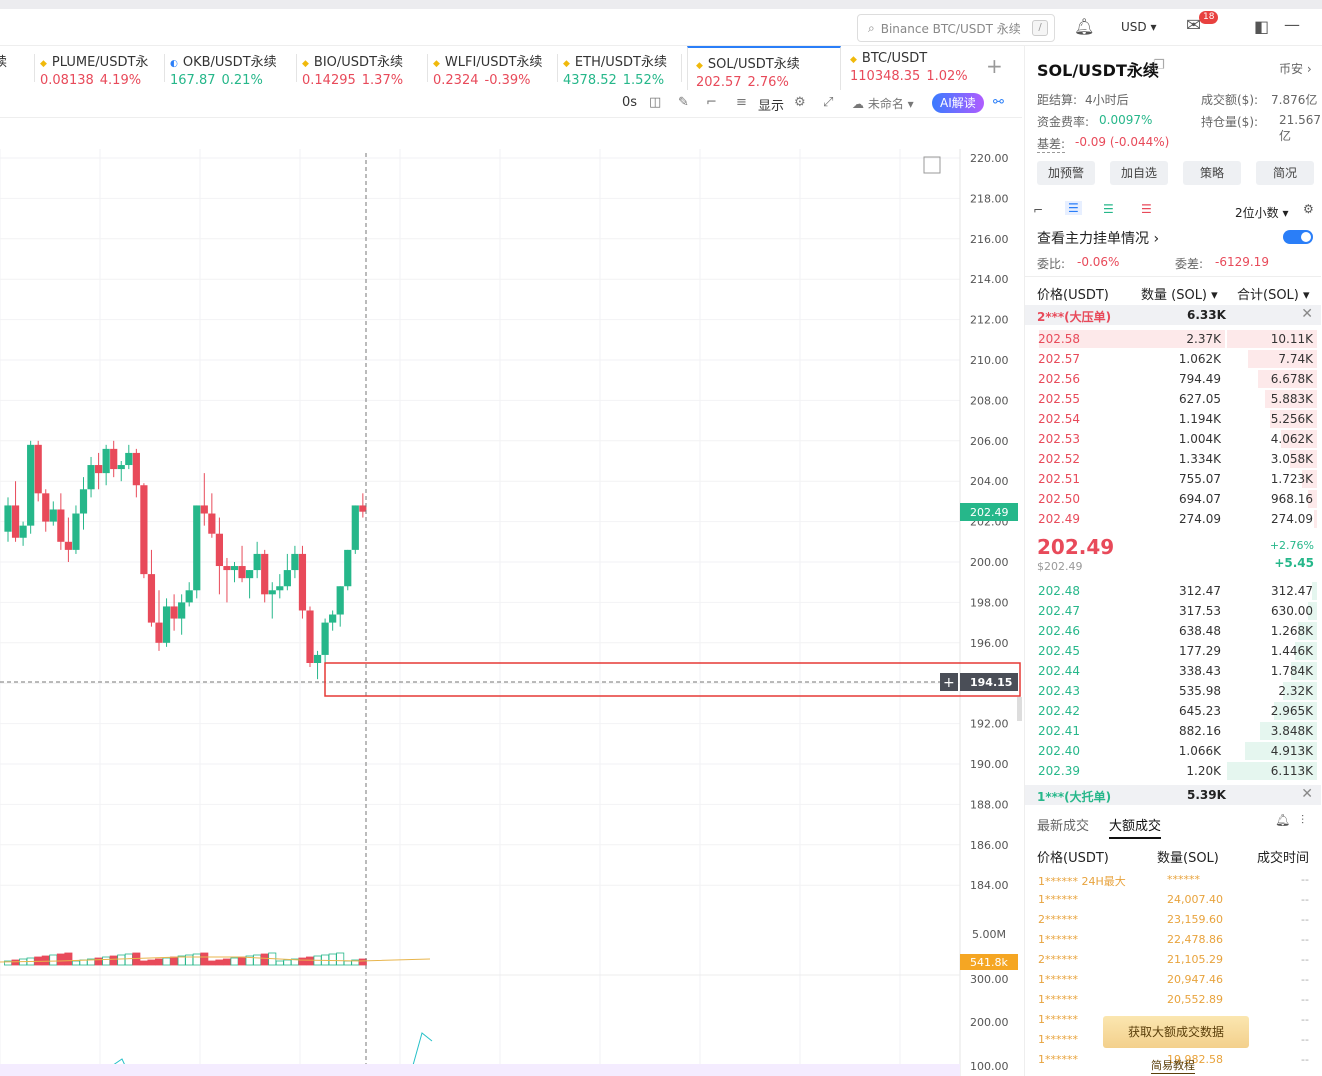 The width and height of the screenshot is (1322, 1076). I want to click on funding-value: 0.0097%, so click(1126, 120).